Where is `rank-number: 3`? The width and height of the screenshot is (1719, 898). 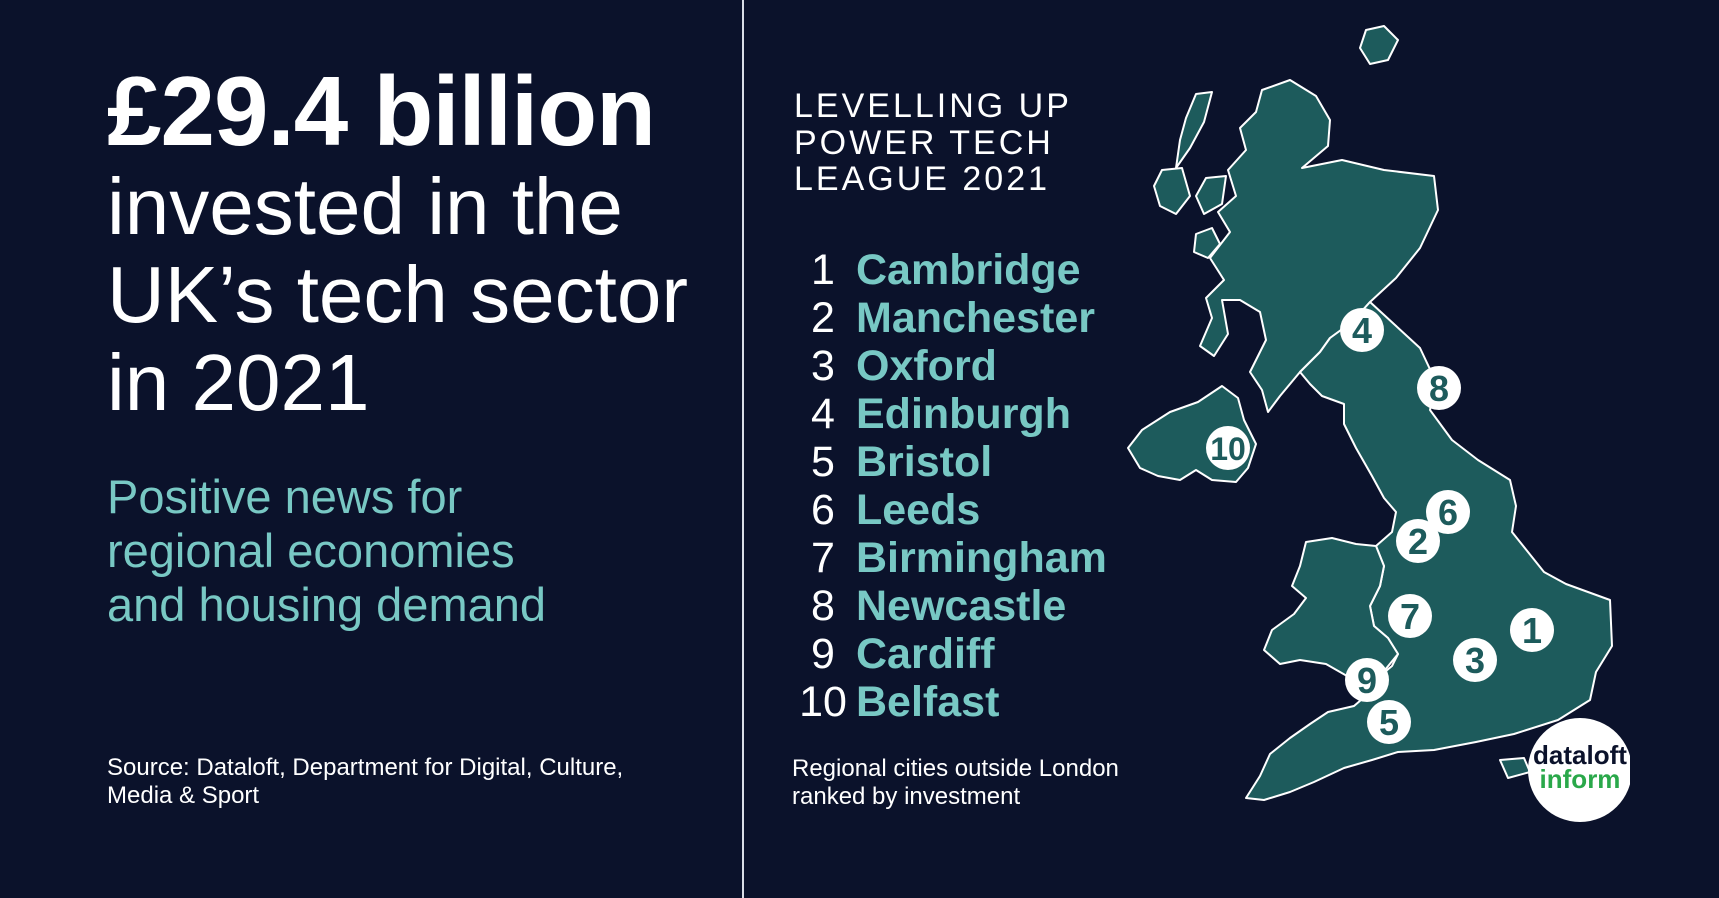 rank-number: 3 is located at coordinates (823, 365).